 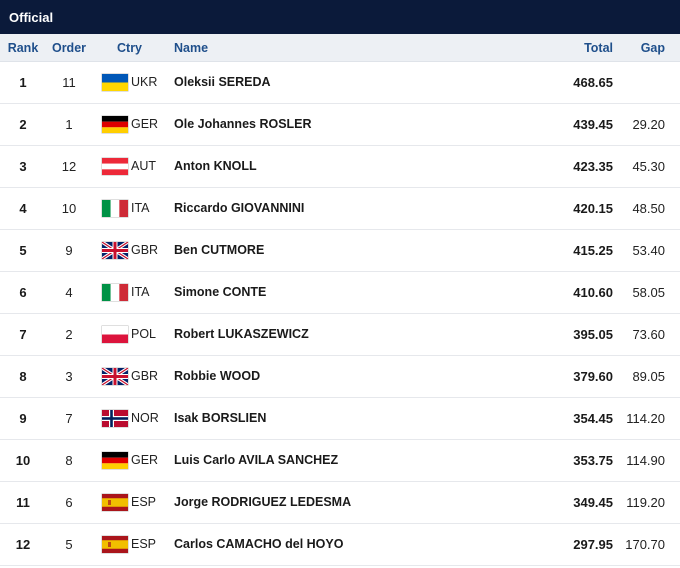 I want to click on total-cell: 379.60, so click(x=593, y=376).